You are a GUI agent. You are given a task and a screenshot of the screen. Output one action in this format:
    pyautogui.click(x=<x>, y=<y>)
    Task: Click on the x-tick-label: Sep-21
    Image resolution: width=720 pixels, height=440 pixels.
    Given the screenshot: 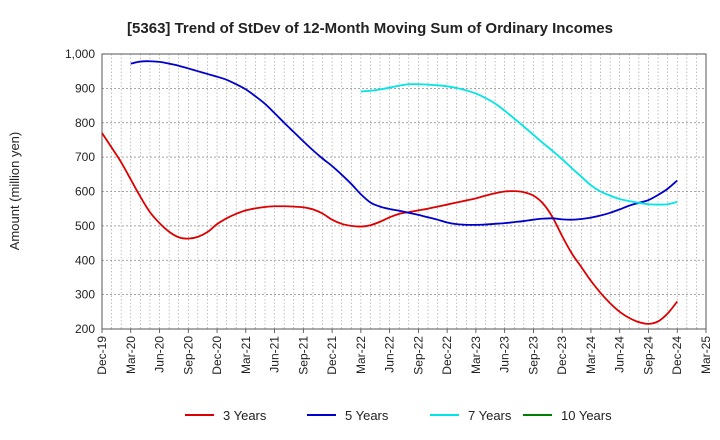 What is the action you would take?
    pyautogui.click(x=303, y=355)
    